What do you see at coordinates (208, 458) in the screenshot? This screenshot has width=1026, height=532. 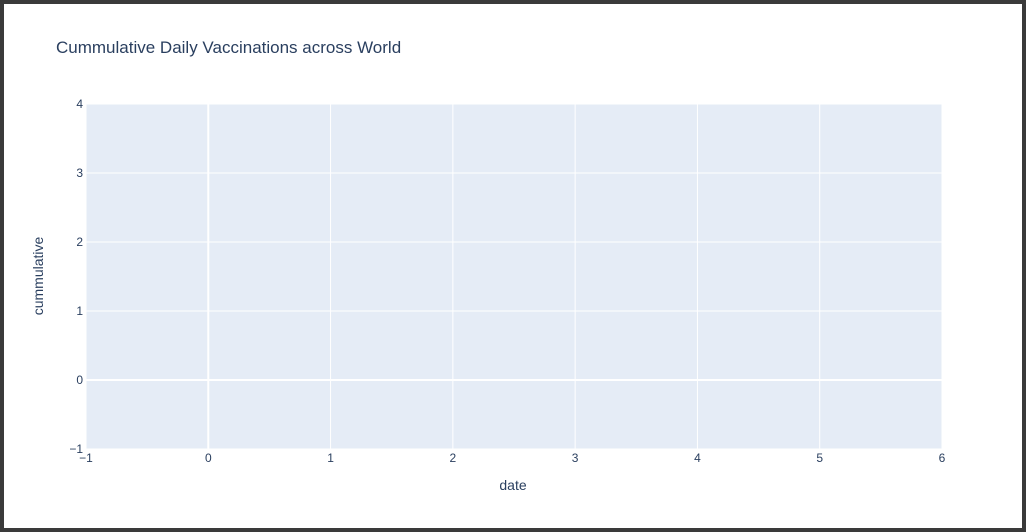 I see `x-tick-label: 0` at bounding box center [208, 458].